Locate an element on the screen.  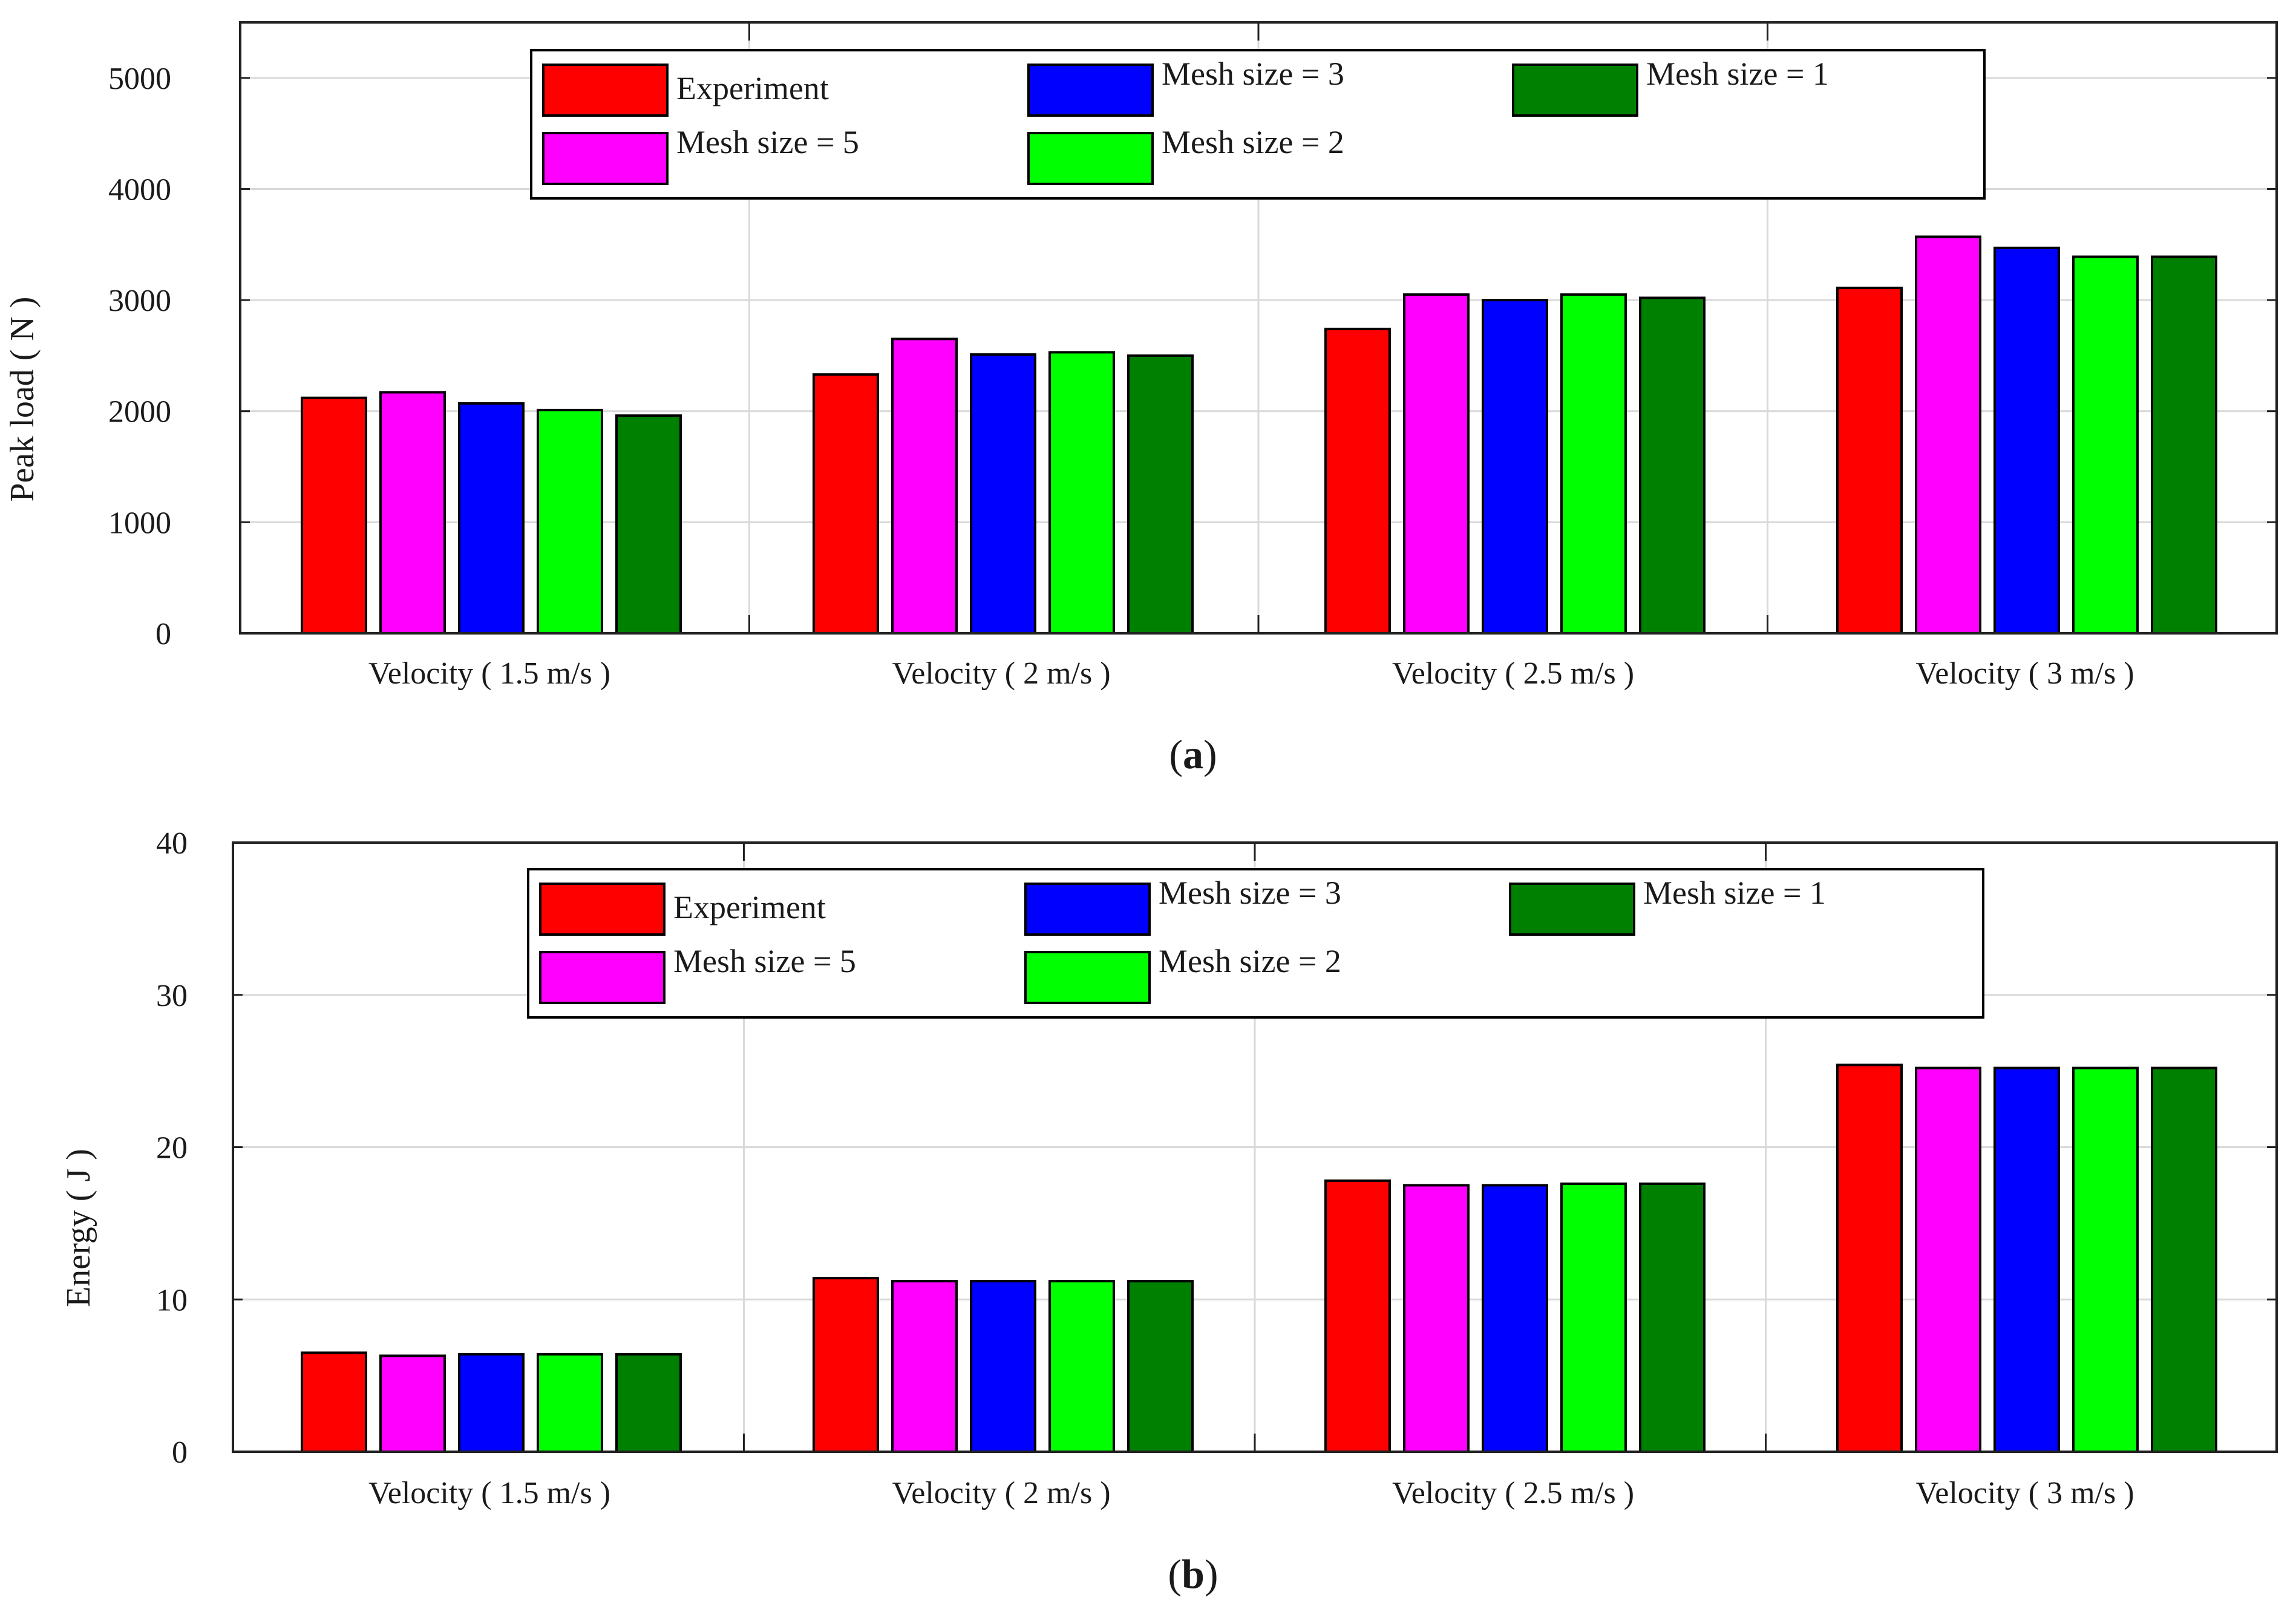
panel-caption: (b) is located at coordinates (1193, 1574).